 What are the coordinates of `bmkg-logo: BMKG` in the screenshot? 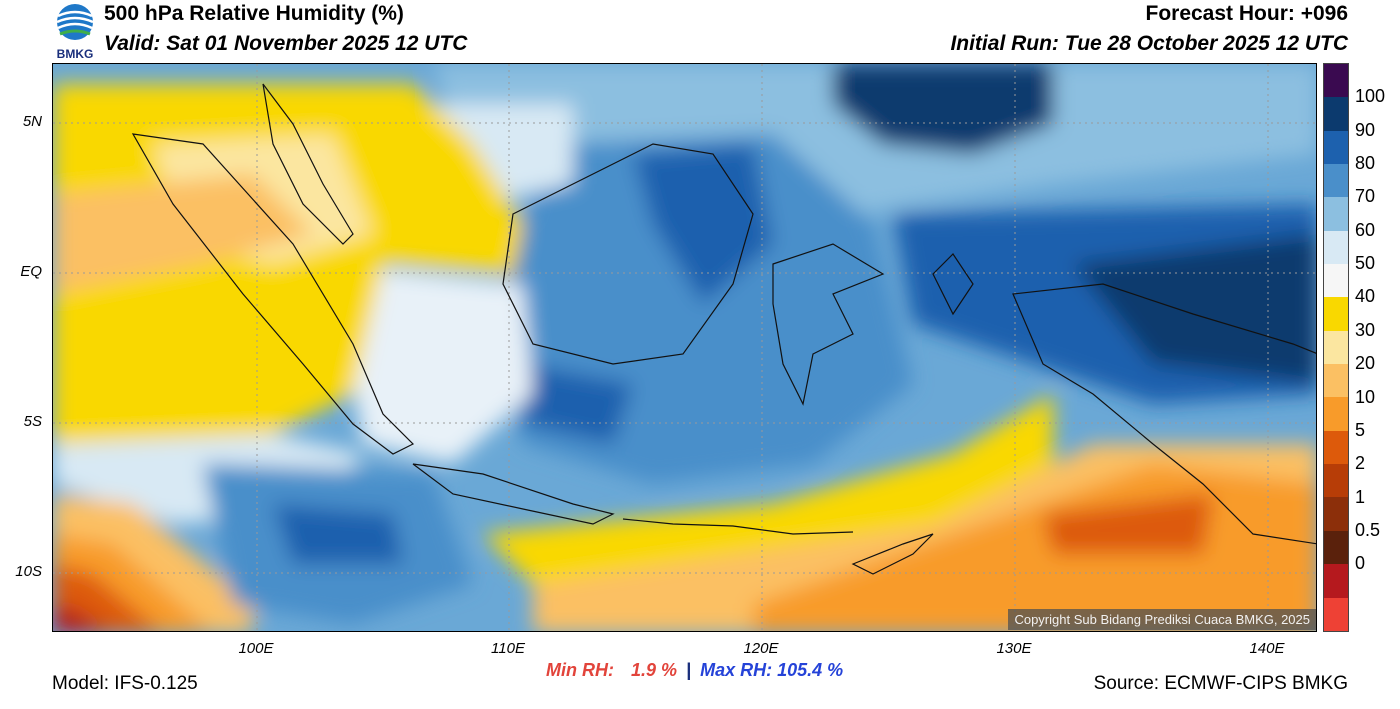 It's located at (75, 31).